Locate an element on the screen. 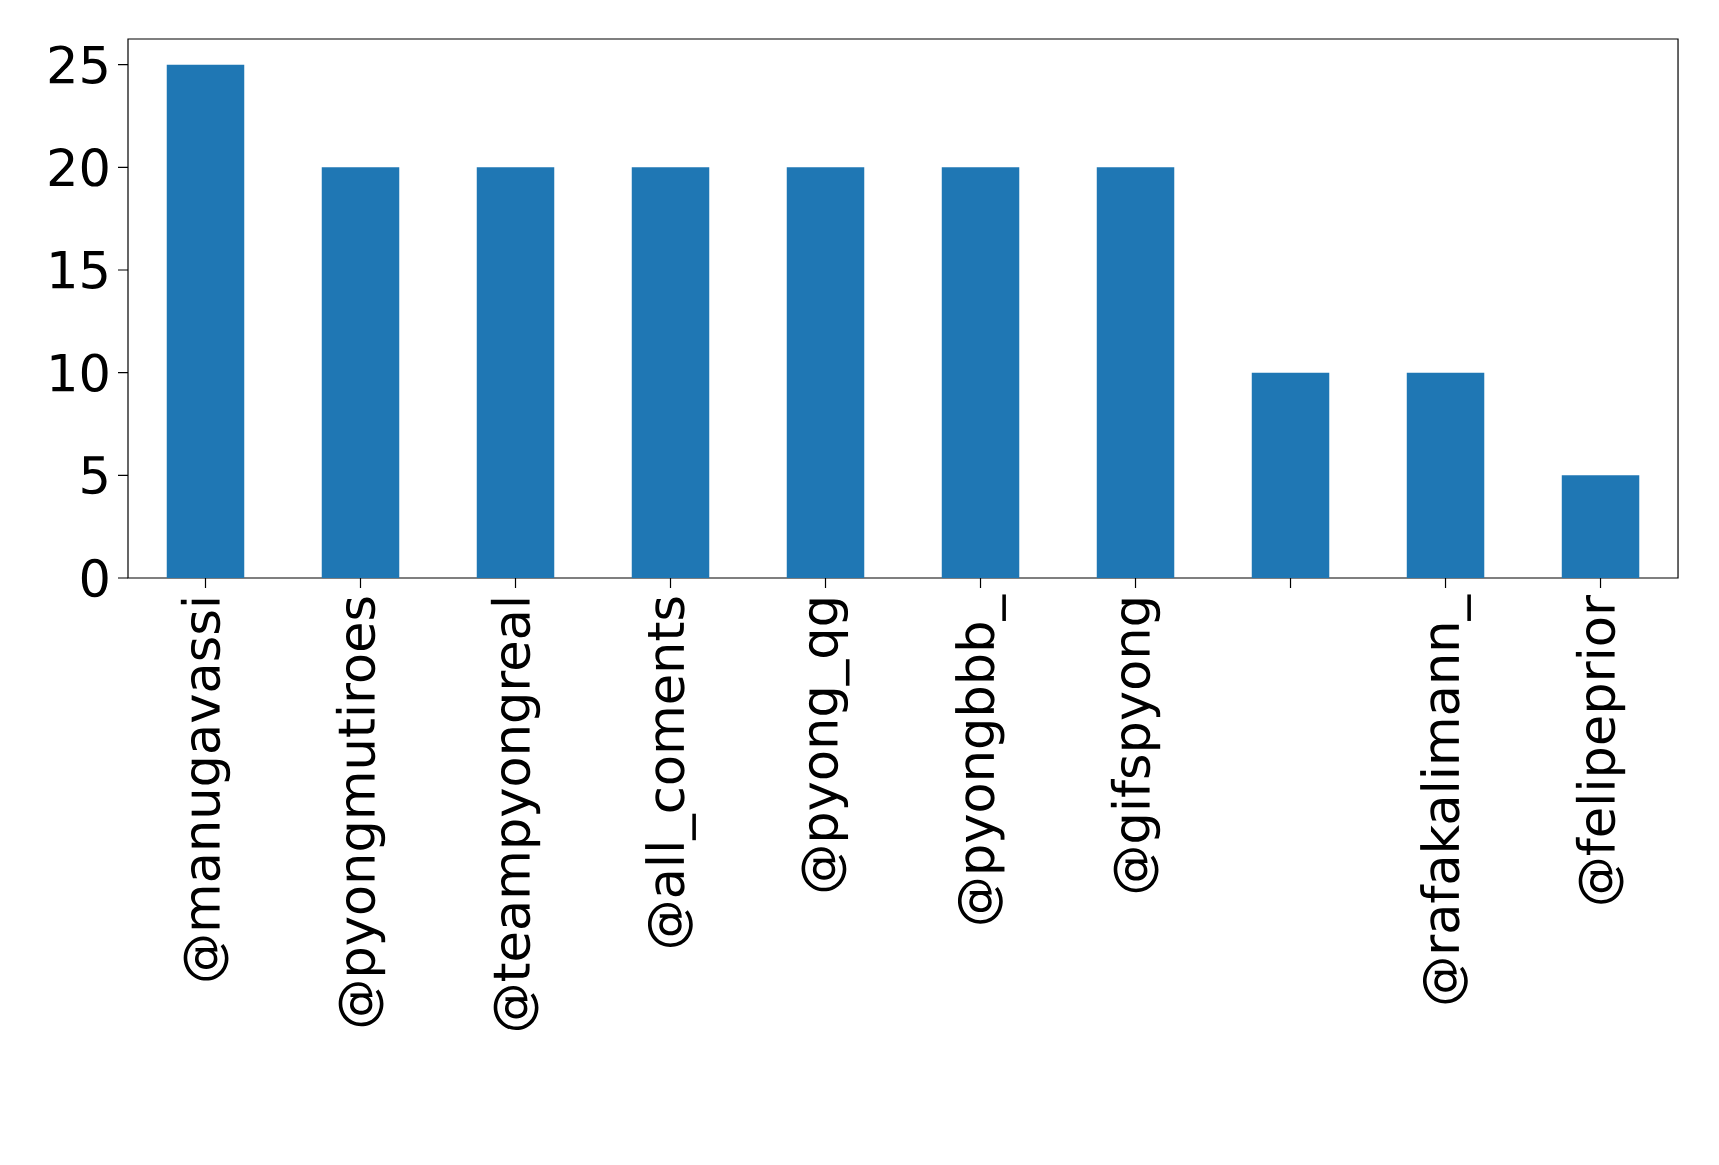 The width and height of the screenshot is (1719, 1165). x-tick-label: @gifspyong is located at coordinates (1135, 746).